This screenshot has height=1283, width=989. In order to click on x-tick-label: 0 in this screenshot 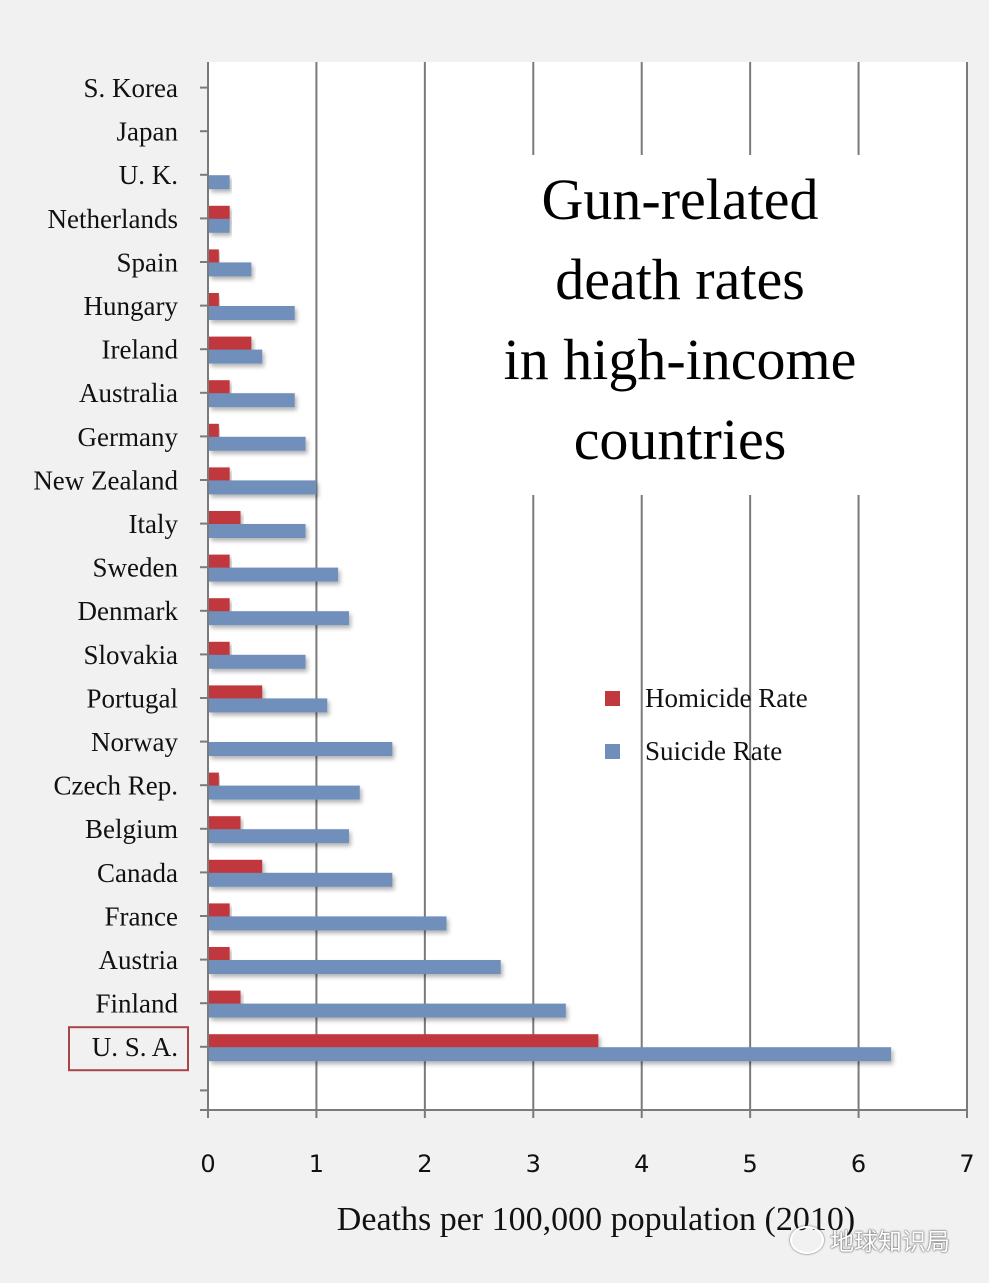, I will do `click(207, 1164)`.